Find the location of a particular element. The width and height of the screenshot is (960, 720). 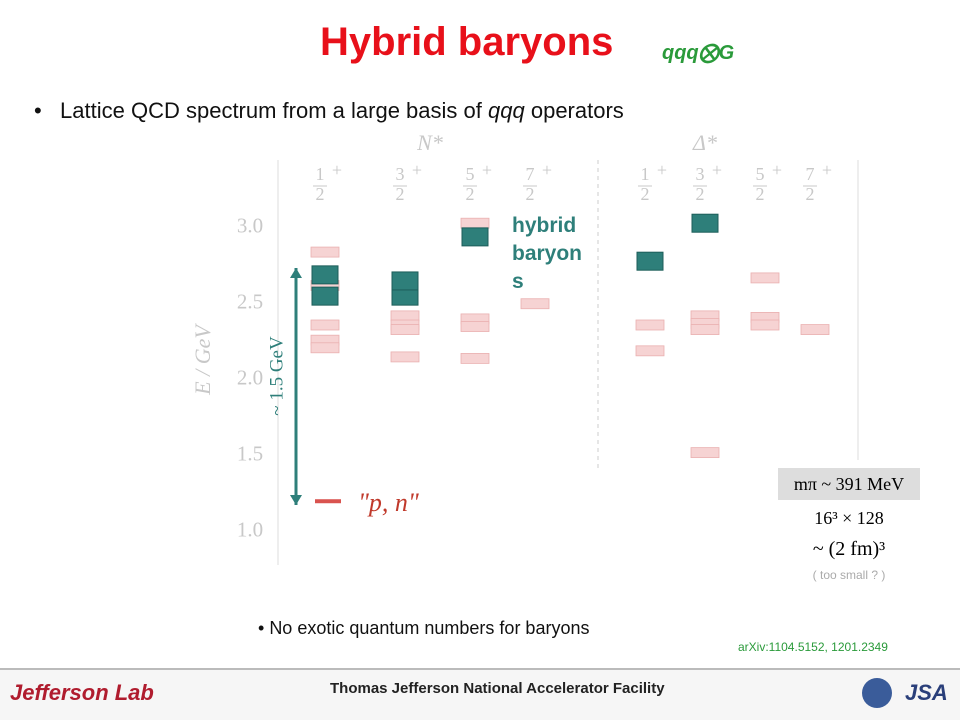

group-label: Δ* is located at coordinates (704, 142).